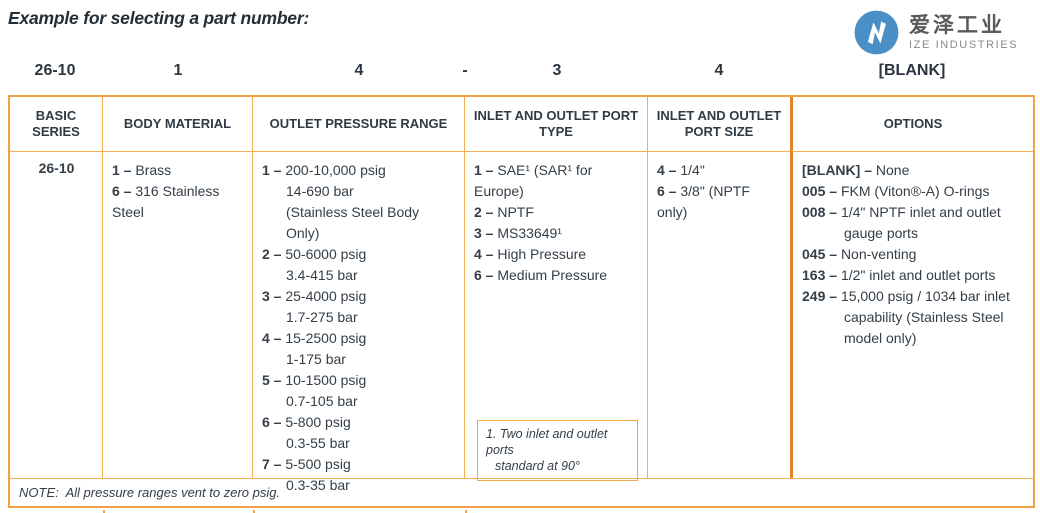  I want to click on item-subline: (Stainless Steel Body Only), so click(353, 222).